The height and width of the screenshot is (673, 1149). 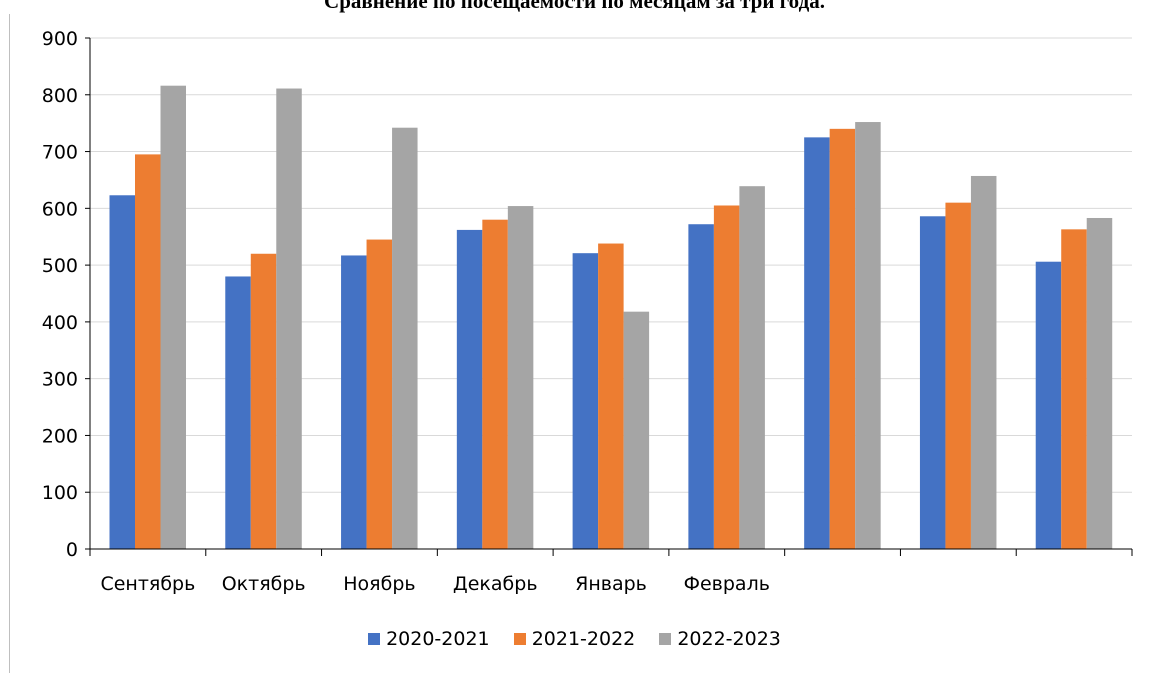 What do you see at coordinates (60, 436) in the screenshot?
I see `y-tick-label: 200` at bounding box center [60, 436].